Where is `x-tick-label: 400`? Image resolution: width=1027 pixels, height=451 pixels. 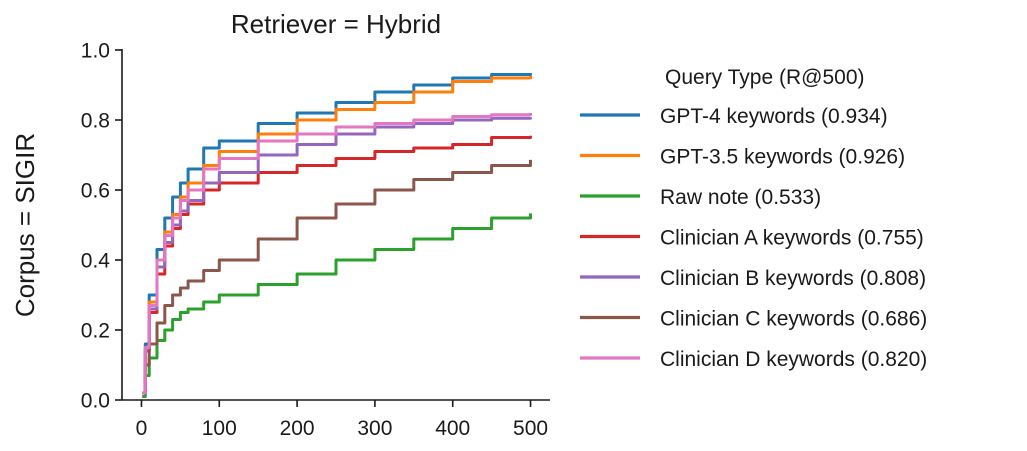
x-tick-label: 400 is located at coordinates (452, 428).